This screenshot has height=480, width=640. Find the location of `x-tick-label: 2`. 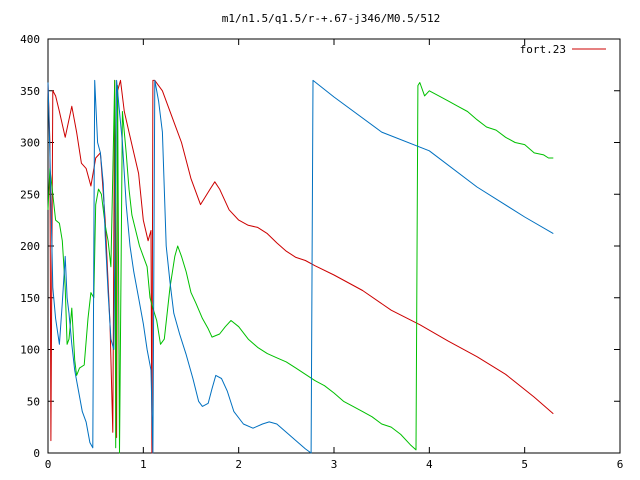

x-tick-label: 2 is located at coordinates (238, 464).